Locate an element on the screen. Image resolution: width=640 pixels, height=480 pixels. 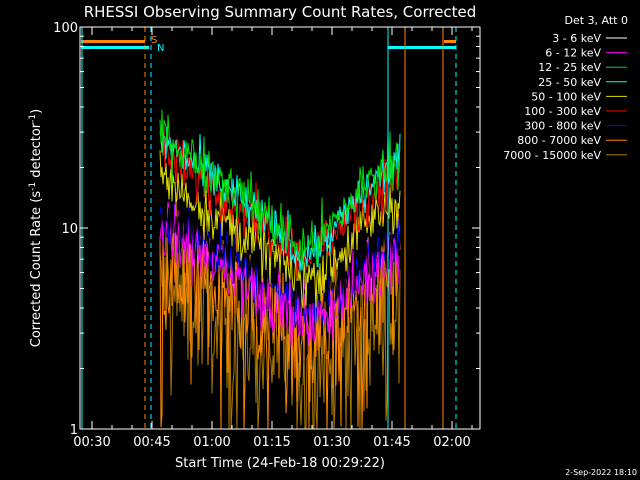
x-axis-label: Start Time (24-Feb-18 00:29:22) is located at coordinates (280, 463).